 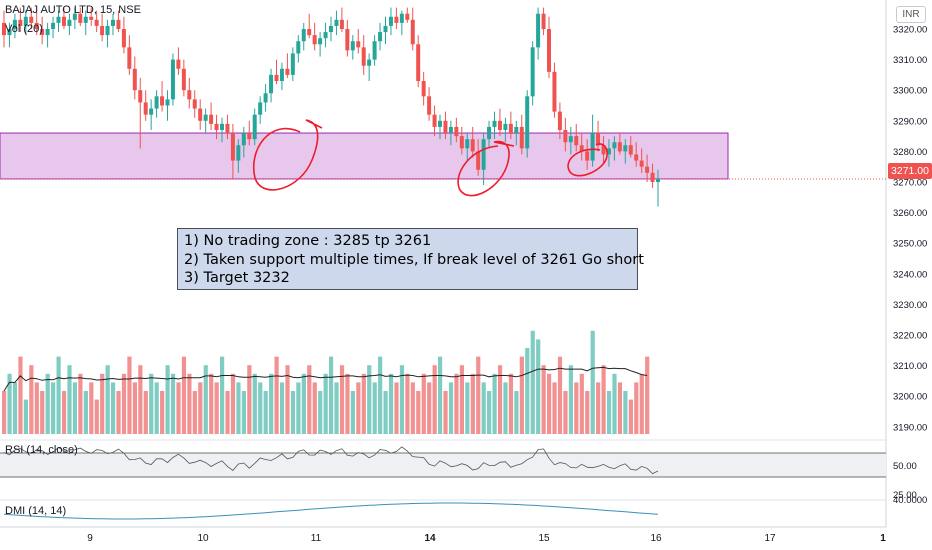 What do you see at coordinates (316, 538) in the screenshot?
I see `time-axis-tick: 11` at bounding box center [316, 538].